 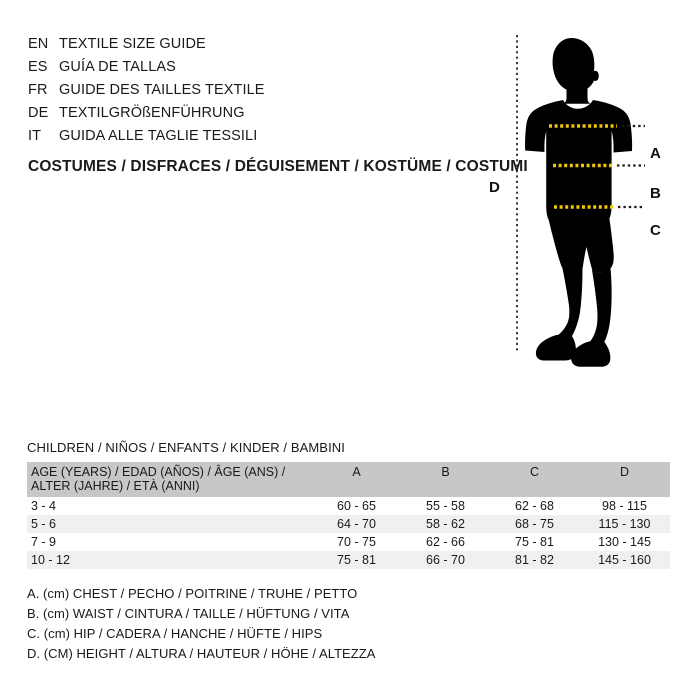 What do you see at coordinates (356, 542) in the screenshot?
I see `table-cell-a: 70 - 75` at bounding box center [356, 542].